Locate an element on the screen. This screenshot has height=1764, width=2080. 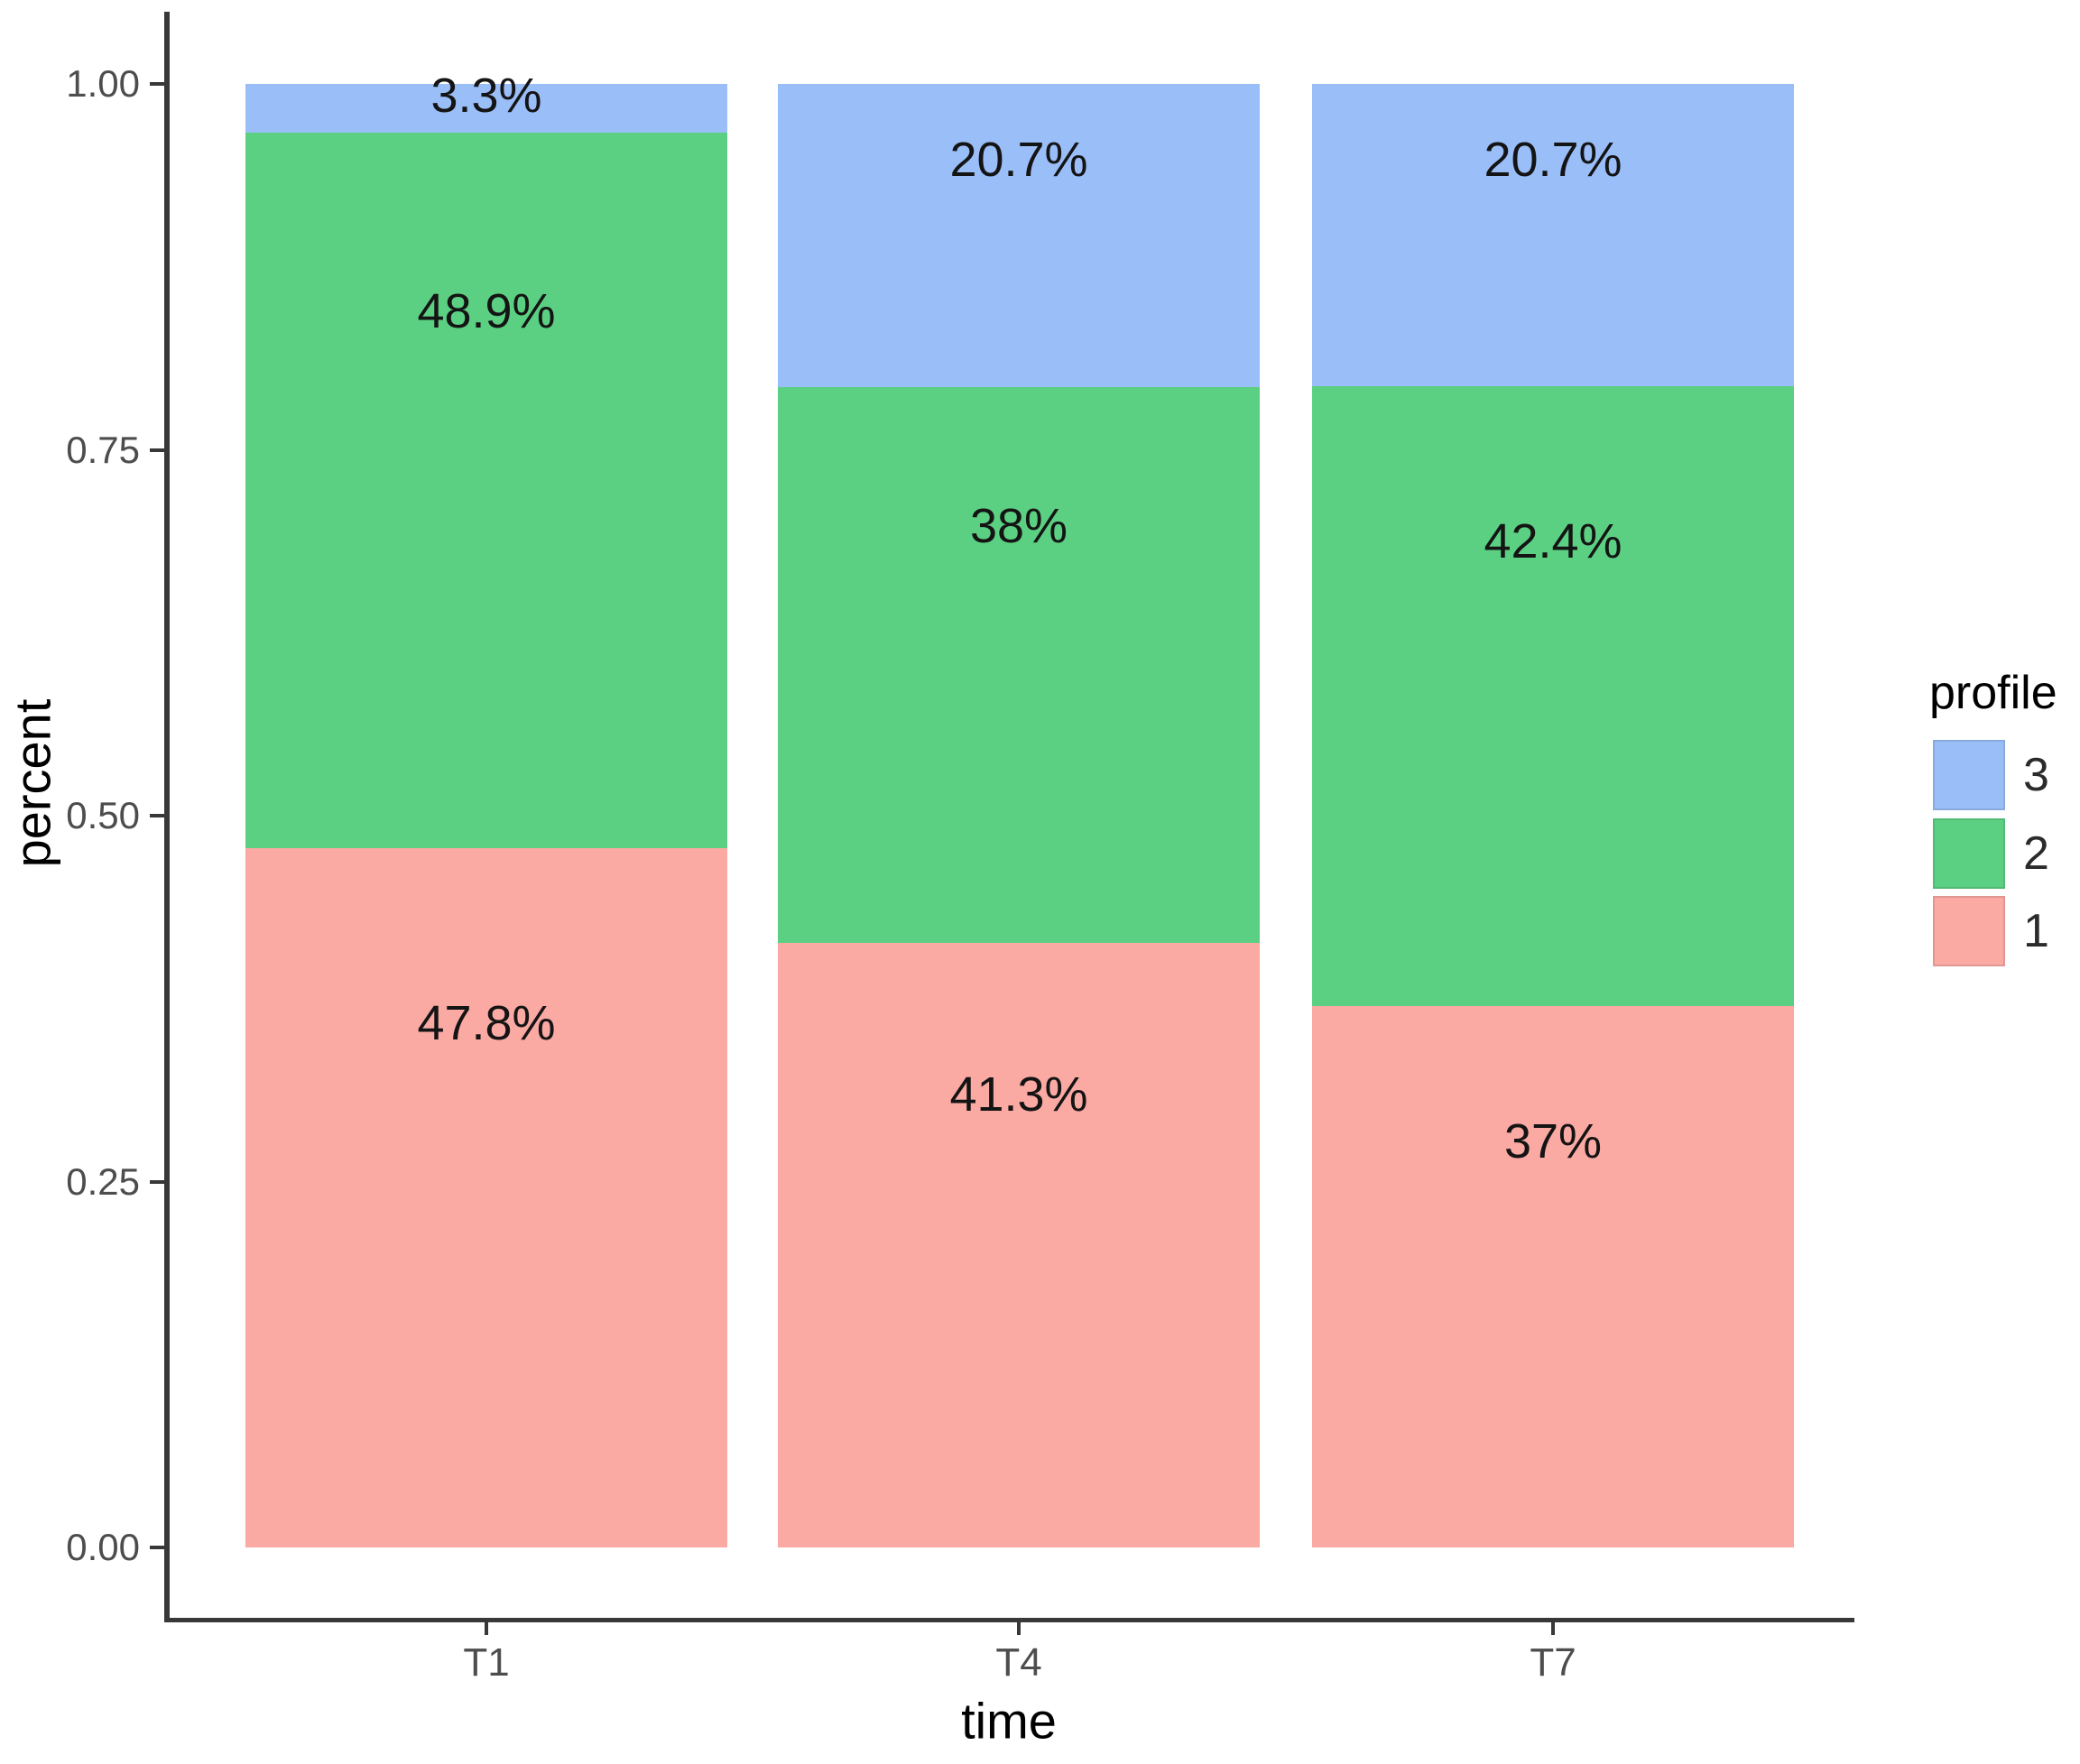
legend-label-2: 2 is located at coordinates (2036, 854).